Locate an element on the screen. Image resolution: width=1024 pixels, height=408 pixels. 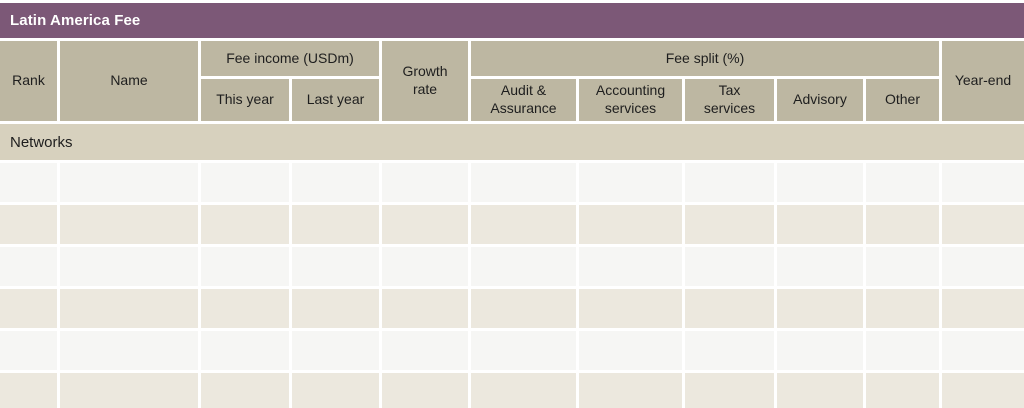
column-group-fee-income: Fee income (USDm) is located at coordinates (290, 58).